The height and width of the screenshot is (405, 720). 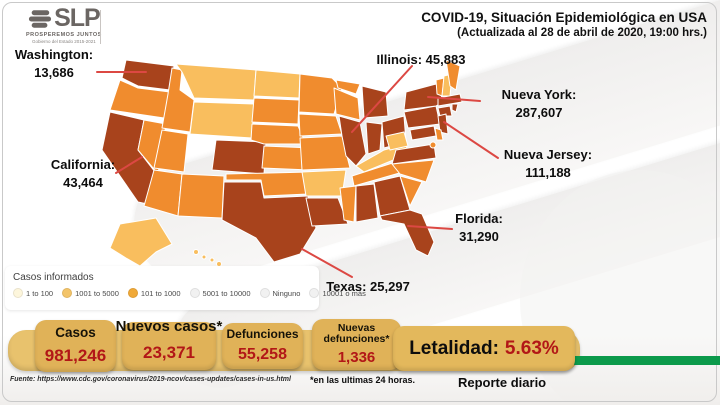 I want to click on legend-label: Ninguno, so click(x=286, y=293).